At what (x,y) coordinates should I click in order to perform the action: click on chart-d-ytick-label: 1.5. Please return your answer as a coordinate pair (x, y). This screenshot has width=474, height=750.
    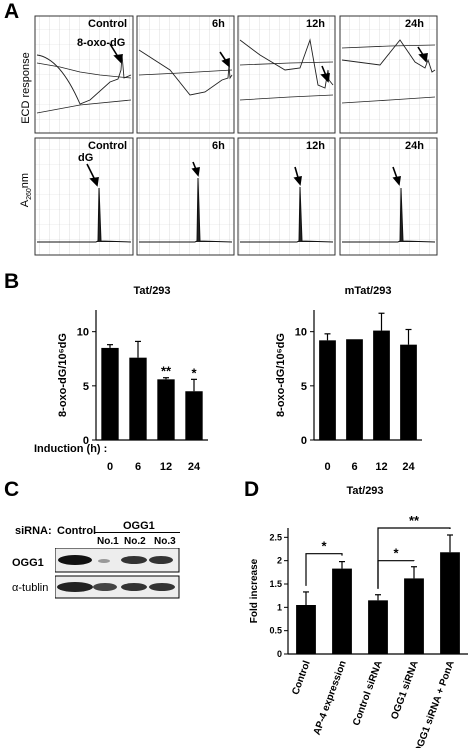
    Looking at the image, I should click on (275, 584).